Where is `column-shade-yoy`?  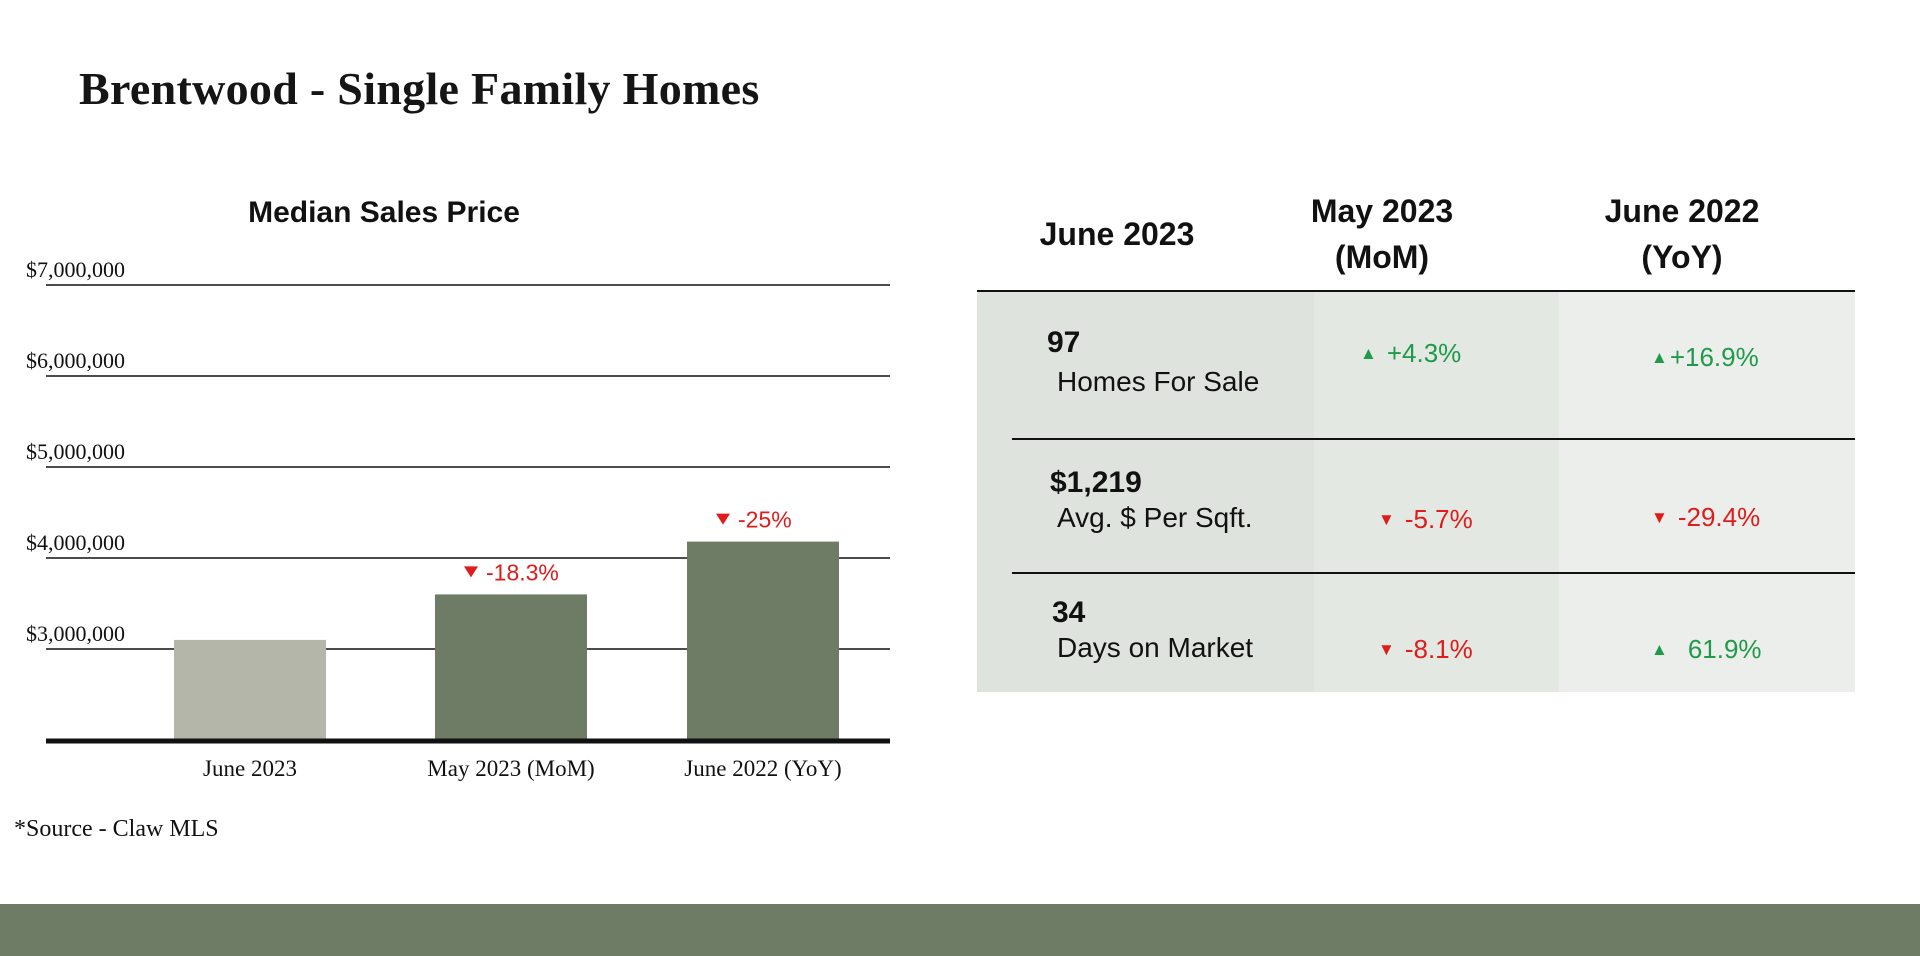 column-shade-yoy is located at coordinates (1707, 492).